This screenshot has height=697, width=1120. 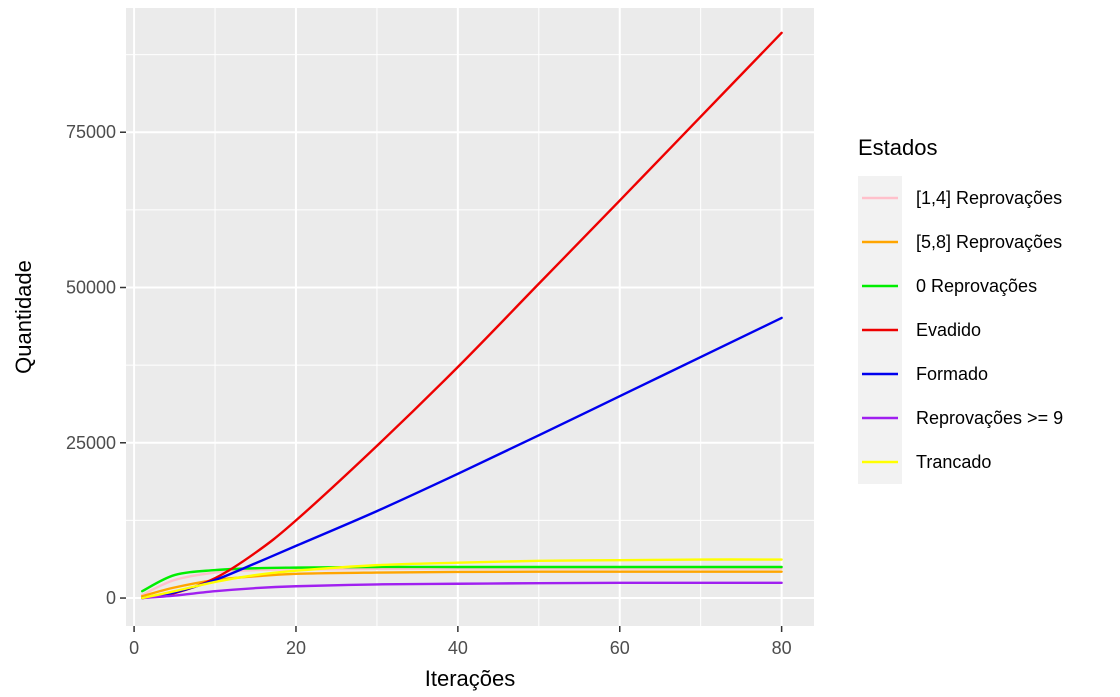 What do you see at coordinates (134, 648) in the screenshot?
I see `x-tick-label: 0` at bounding box center [134, 648].